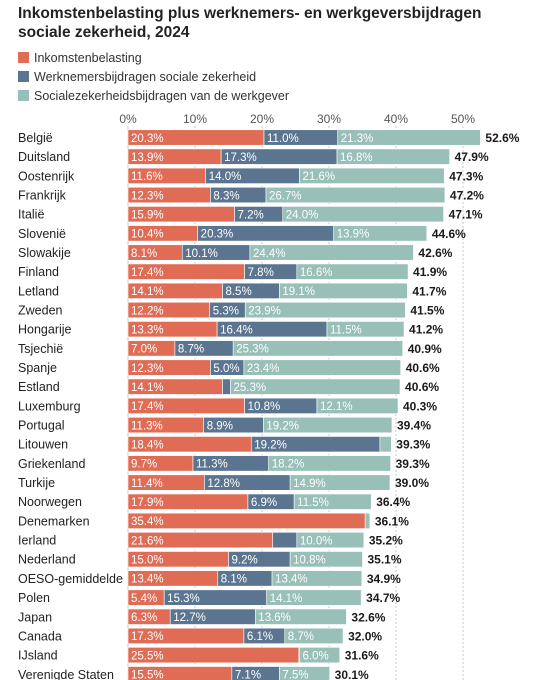 The width and height of the screenshot is (548, 680). Describe the element at coordinates (263, 369) in the screenshot. I see `segment-label: 23.4%` at that location.